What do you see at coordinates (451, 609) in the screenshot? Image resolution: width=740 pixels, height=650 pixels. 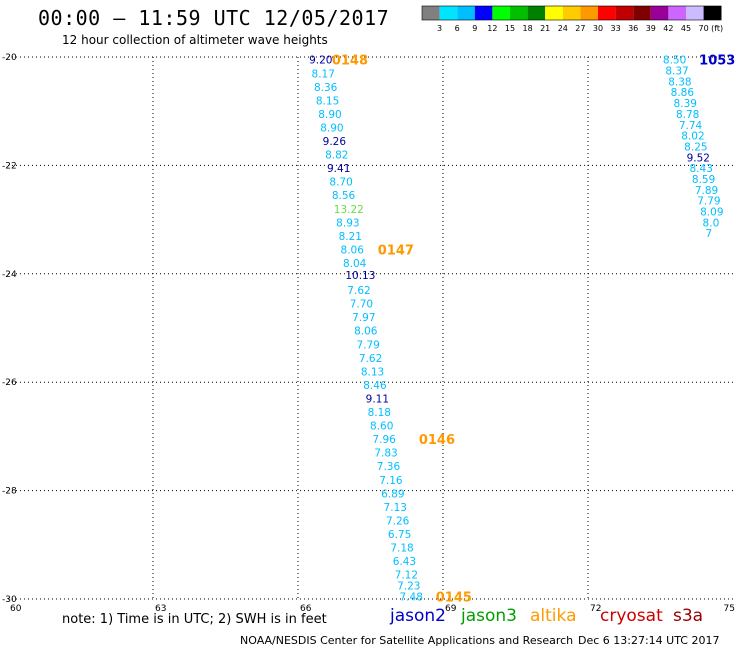 I see `x-tick-label: 69` at bounding box center [451, 609].